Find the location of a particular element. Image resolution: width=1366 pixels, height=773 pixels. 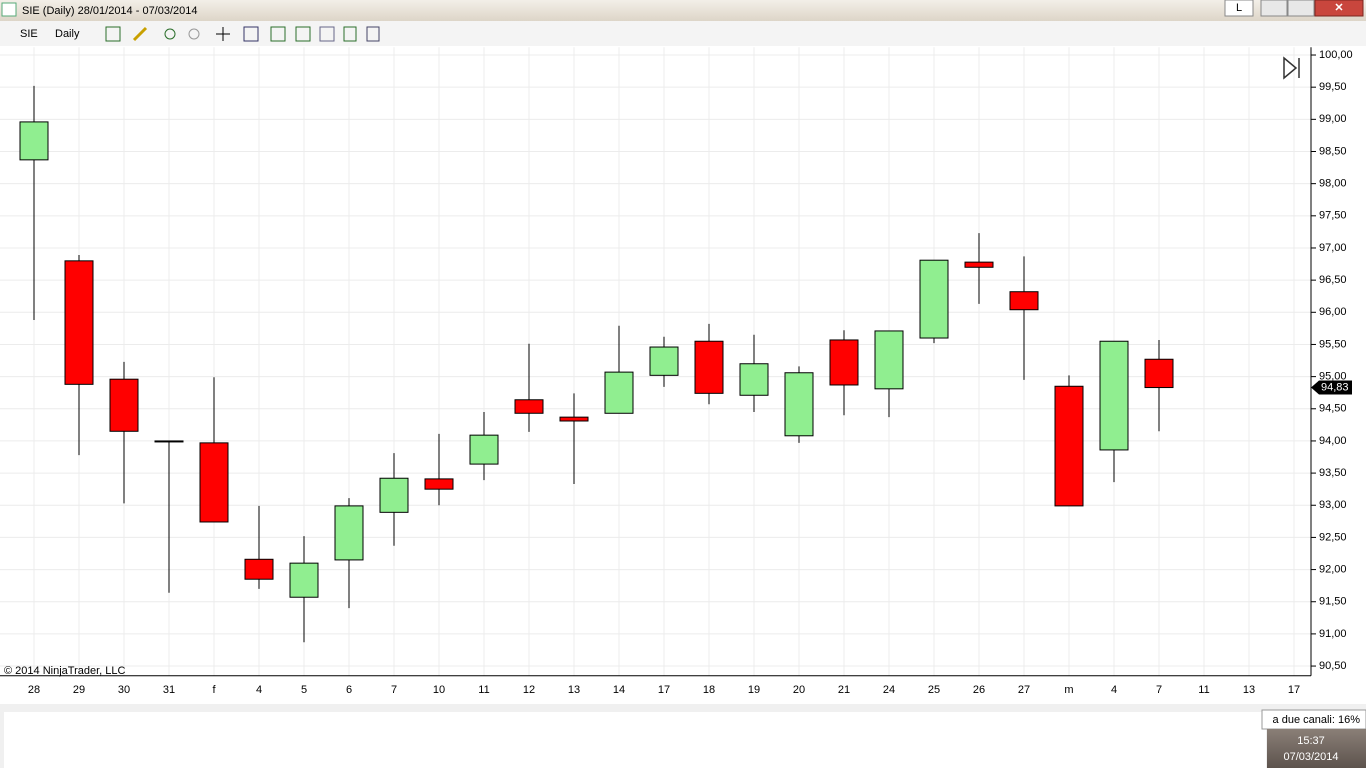

crosshair-icon is located at coordinates (223, 34).